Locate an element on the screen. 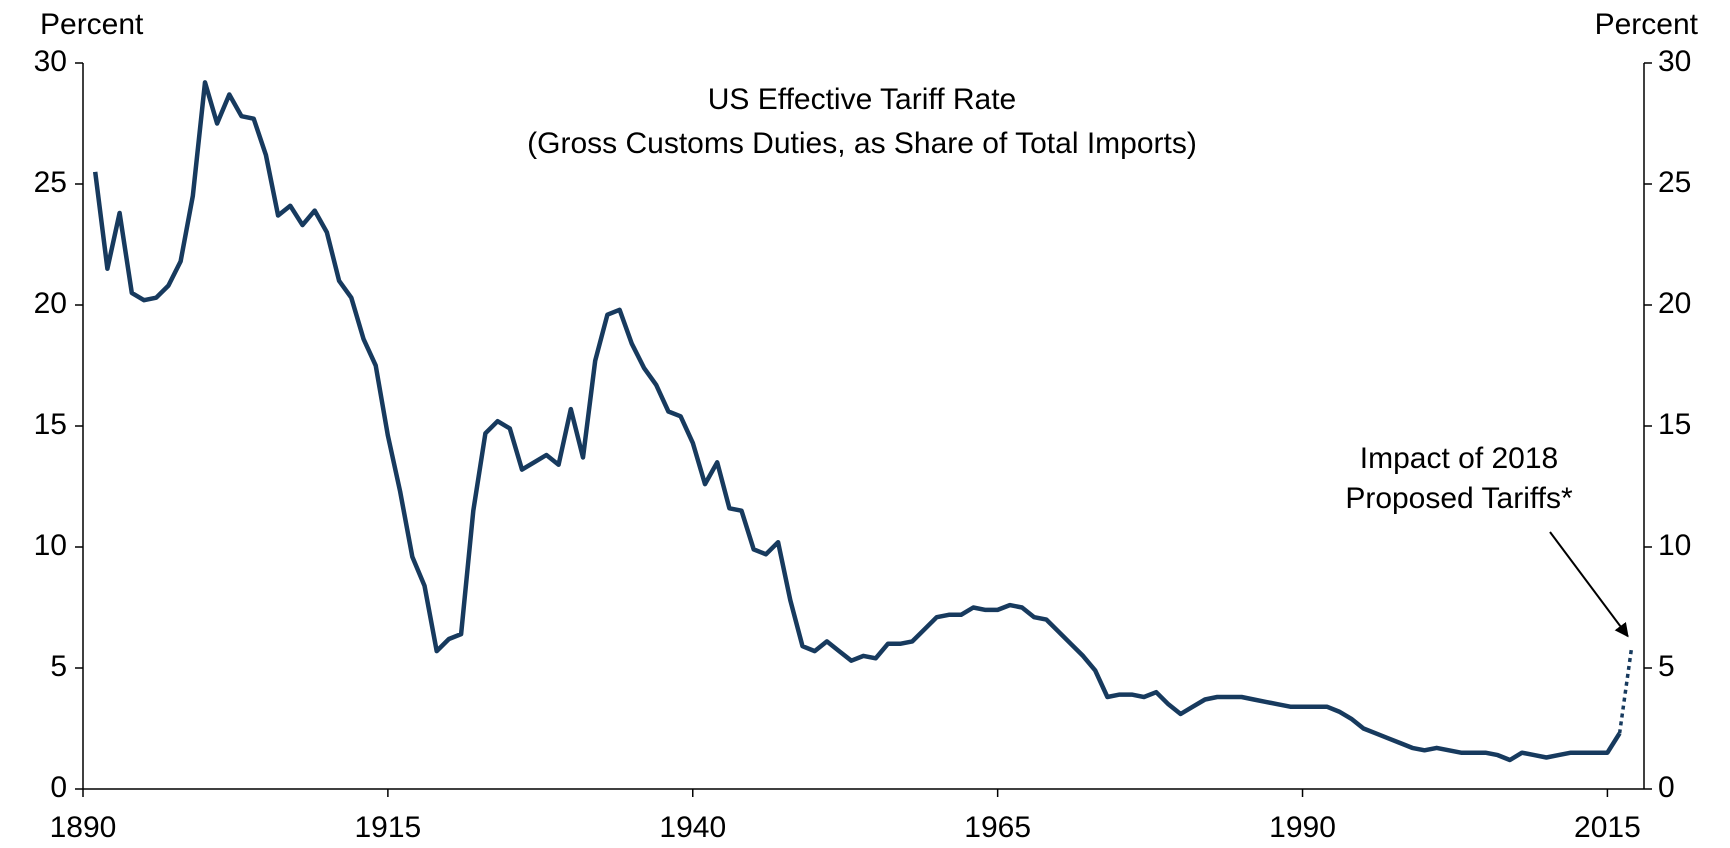 This screenshot has height=848, width=1730. y-axis-label: Percent is located at coordinates (92, 24).